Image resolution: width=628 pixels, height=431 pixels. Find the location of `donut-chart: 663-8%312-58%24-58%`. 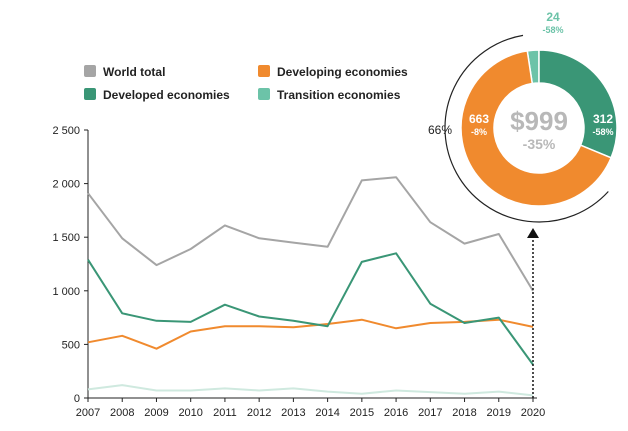

donut-chart: 663-8%312-58%24-58% is located at coordinates (539, 108).